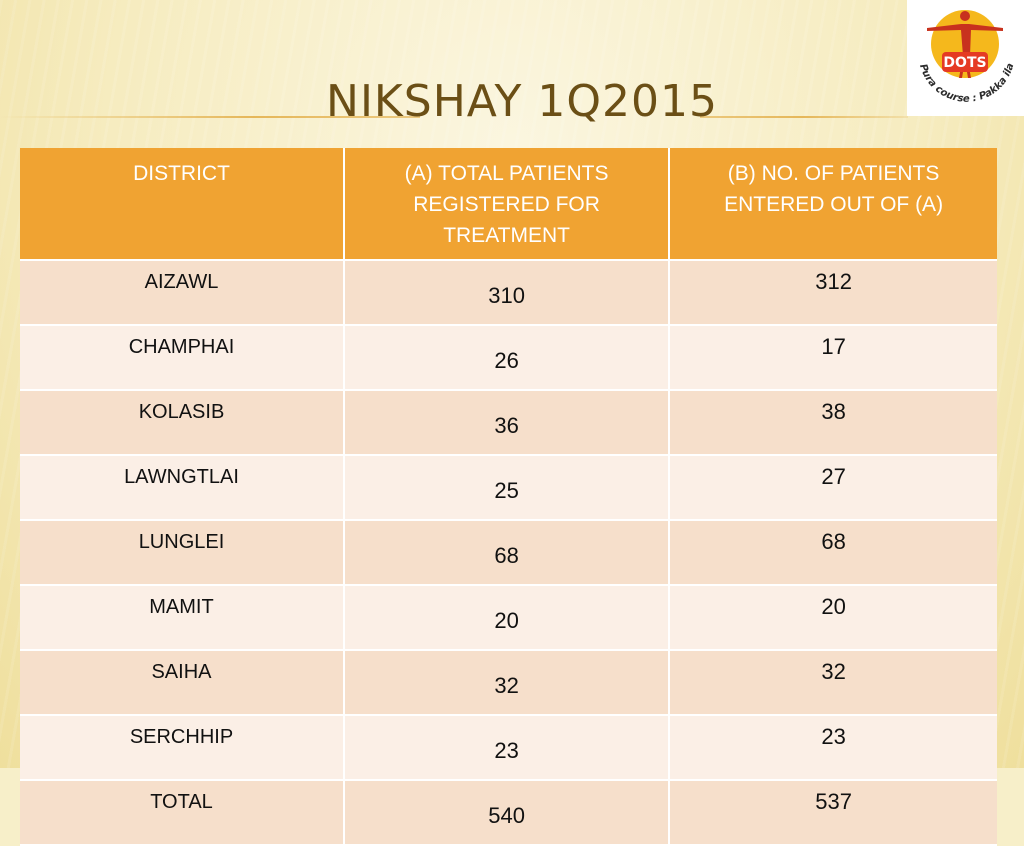 The height and width of the screenshot is (846, 1024). I want to click on header-a-line3: TREATMENT, so click(506, 235).